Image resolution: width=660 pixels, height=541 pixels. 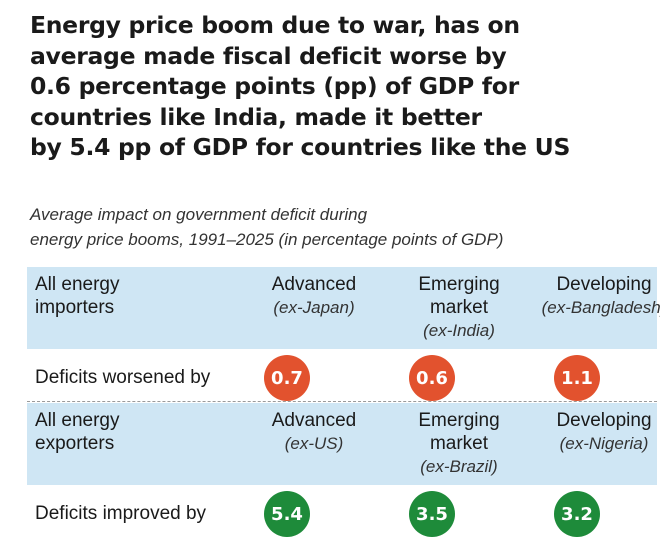 What do you see at coordinates (459, 330) in the screenshot?
I see `col-example: (ex-India)` at bounding box center [459, 330].